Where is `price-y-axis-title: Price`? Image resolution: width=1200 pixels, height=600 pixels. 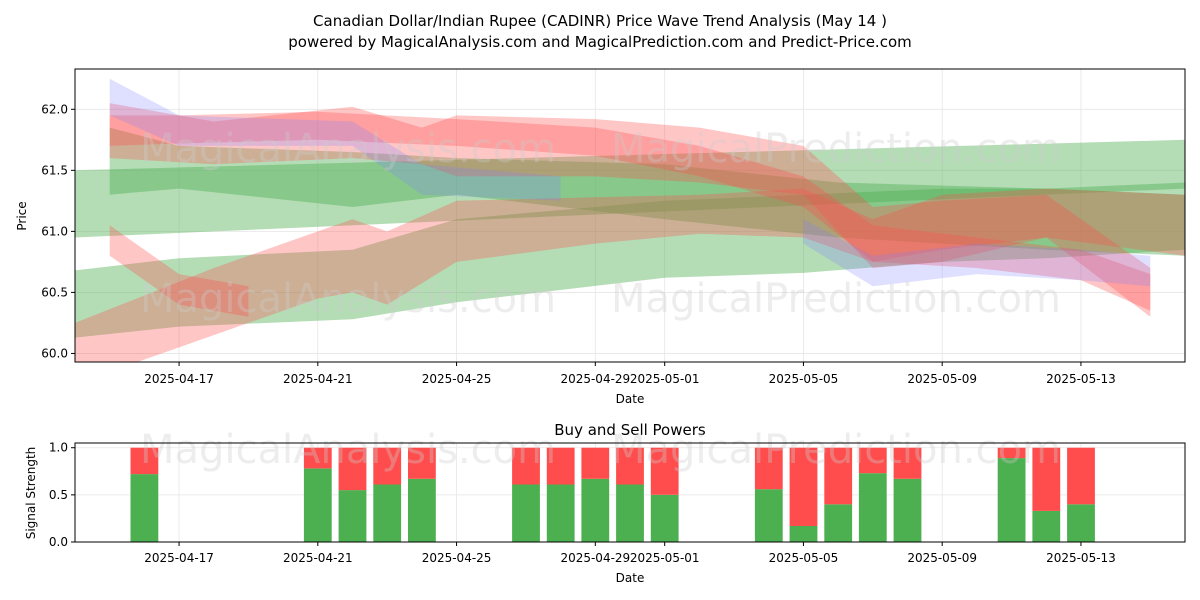
price-y-axis-title: Price is located at coordinates (22, 215).